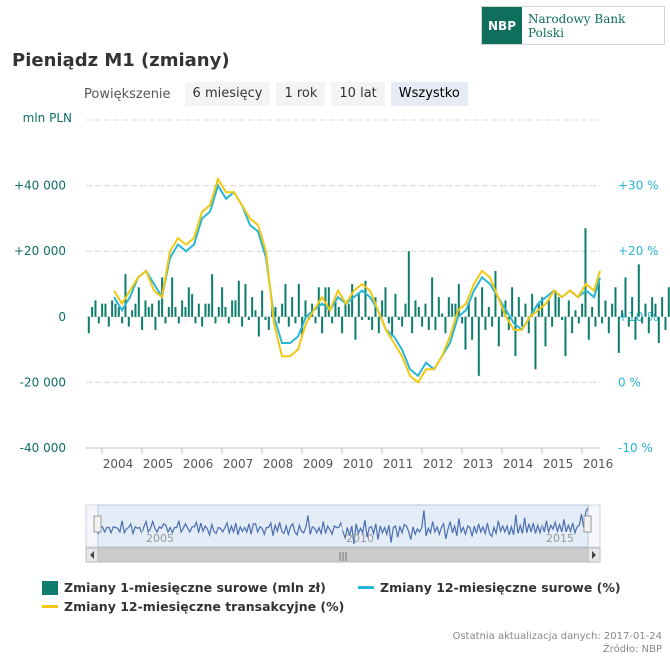 This screenshot has width=670, height=670. What do you see at coordinates (358, 94) in the screenshot?
I see `zoom-10y-button: 10 lat` at bounding box center [358, 94].